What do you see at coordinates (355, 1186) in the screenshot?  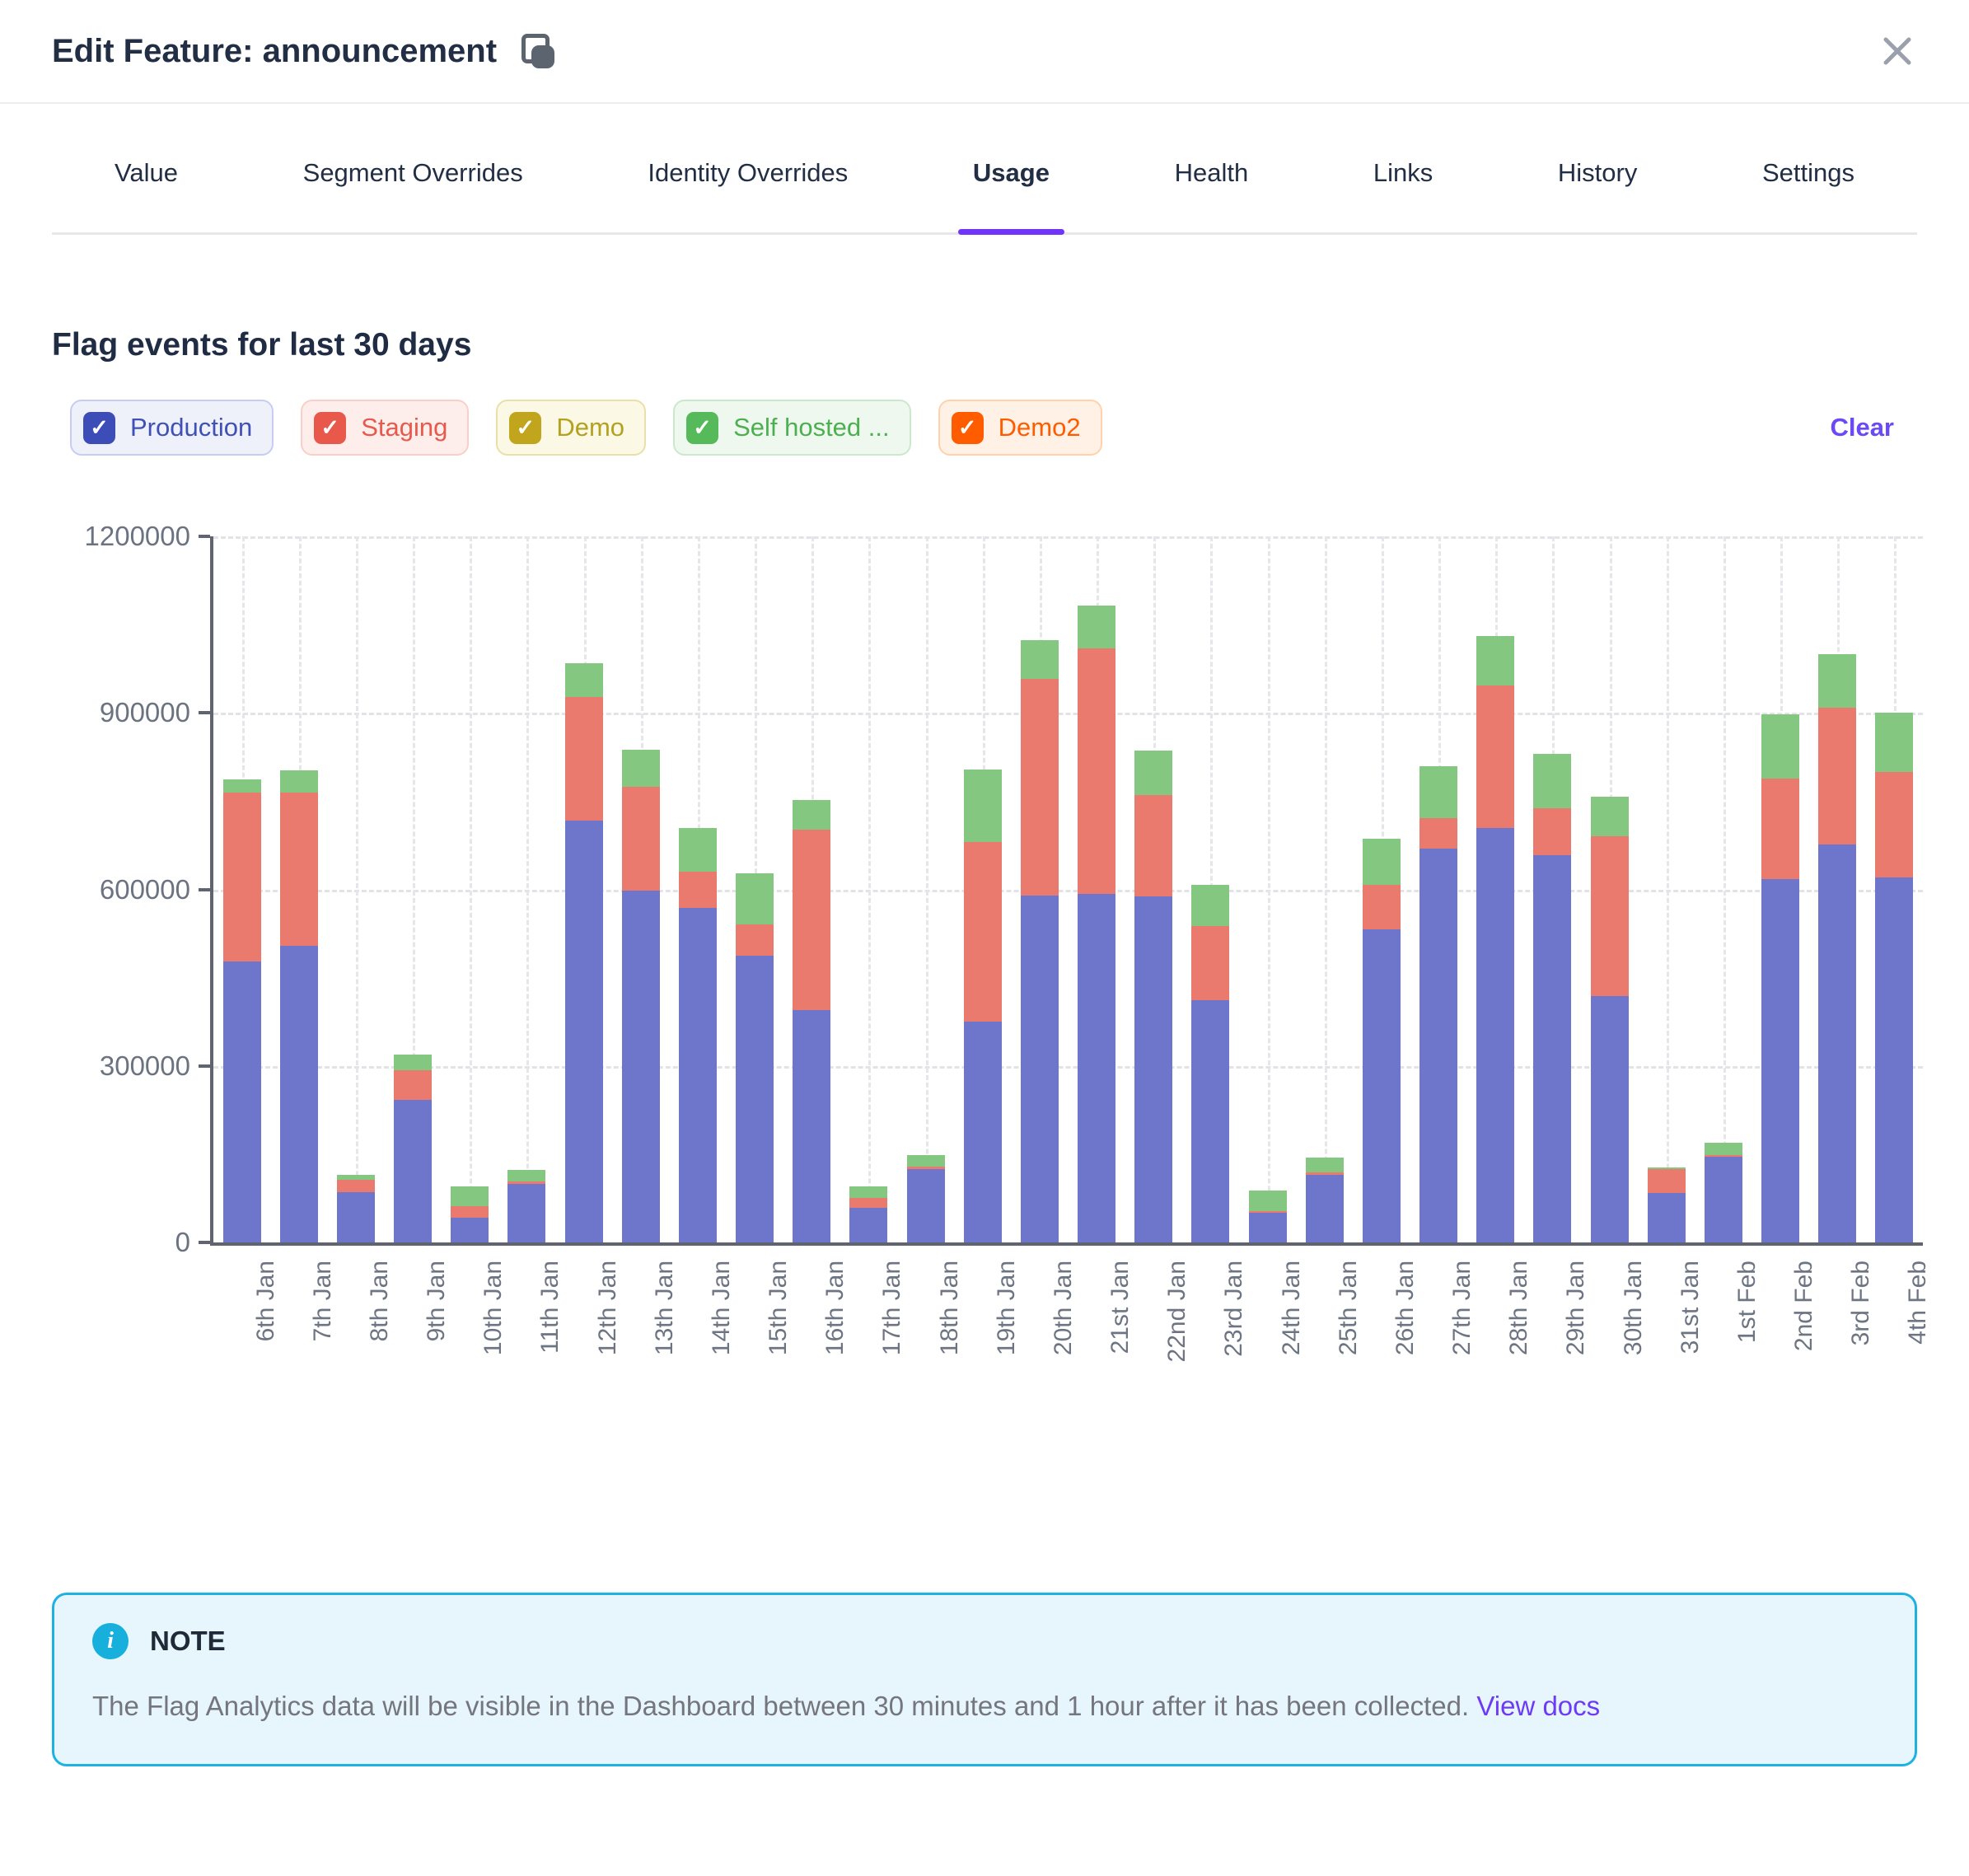 I see `bar-segment-staging-8th-jan` at bounding box center [355, 1186].